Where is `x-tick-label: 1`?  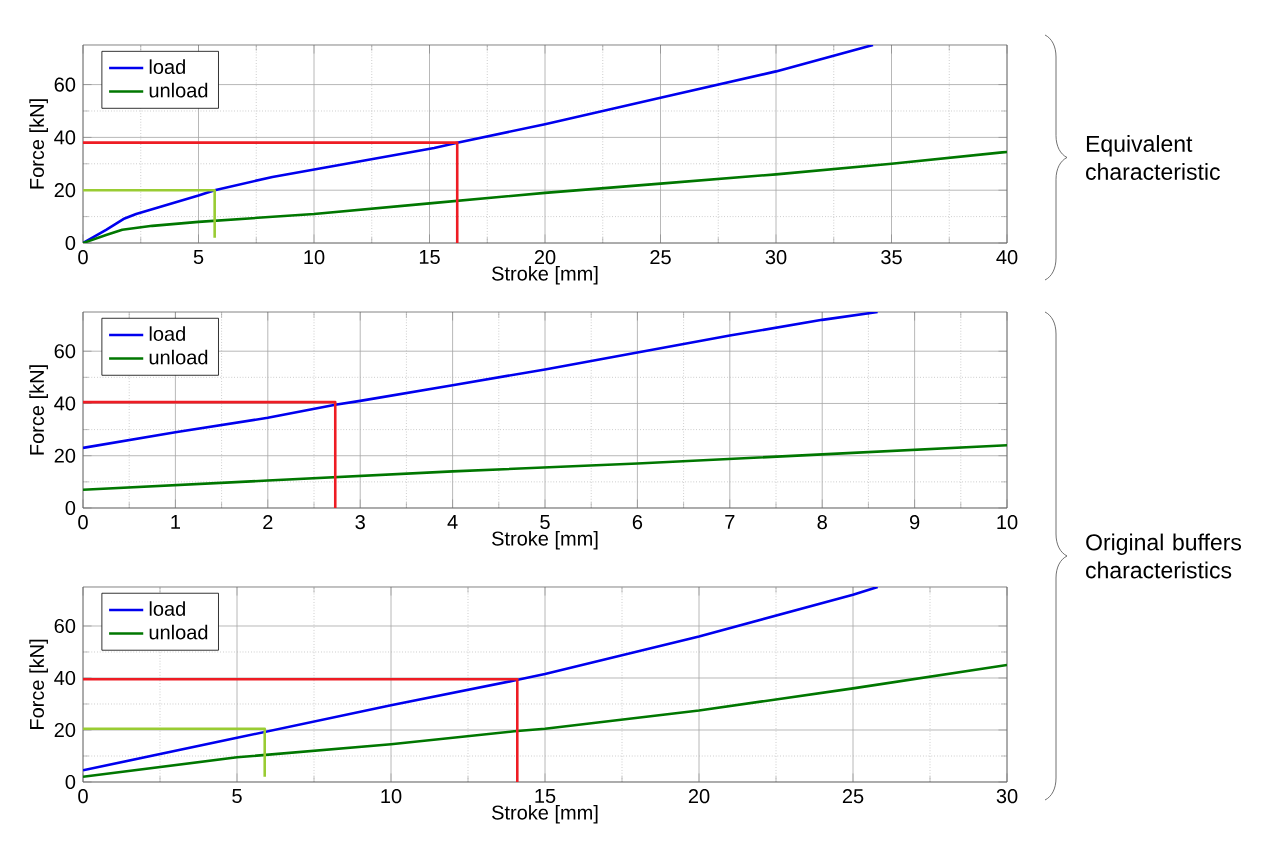
x-tick-label: 1 is located at coordinates (176, 522).